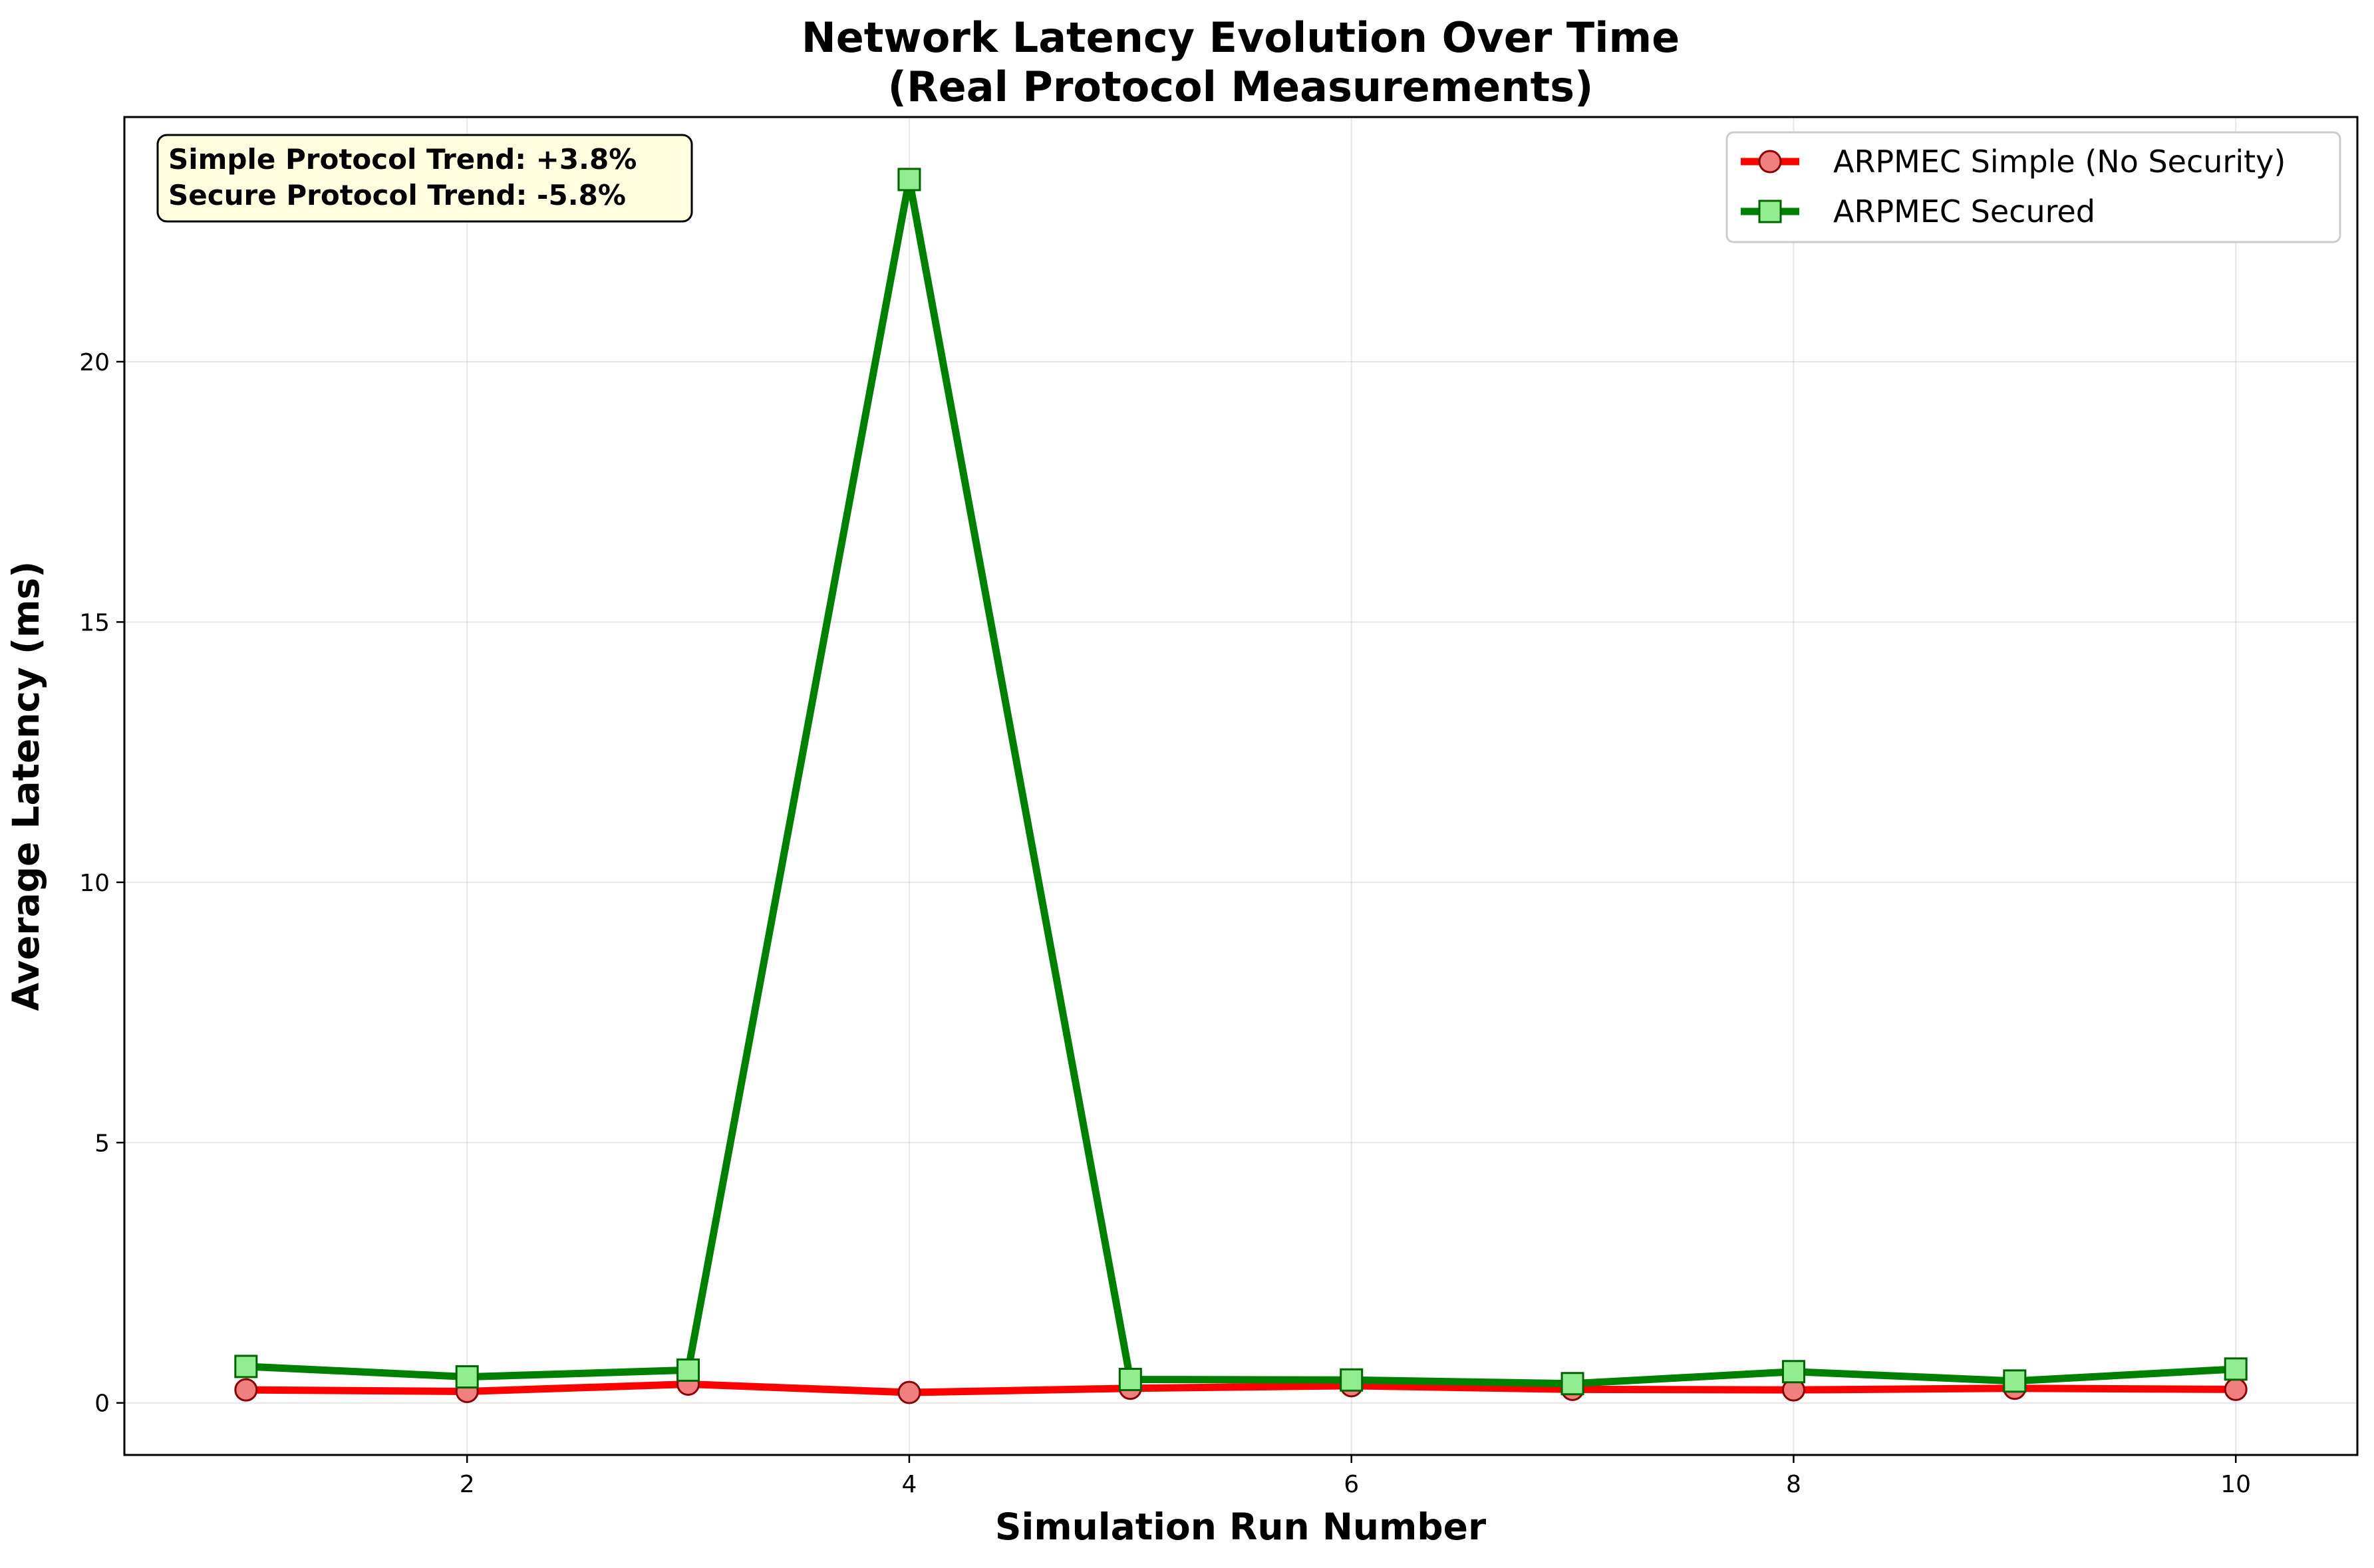 The height and width of the screenshot is (1568, 2374). I want to click on annotation-box, so click(424, 178).